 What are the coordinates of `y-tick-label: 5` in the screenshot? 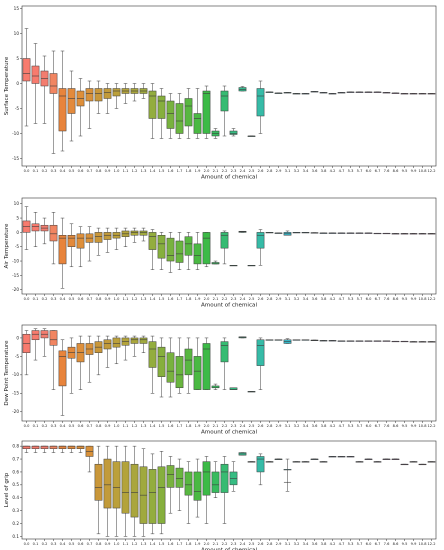 It's located at (17, 58).